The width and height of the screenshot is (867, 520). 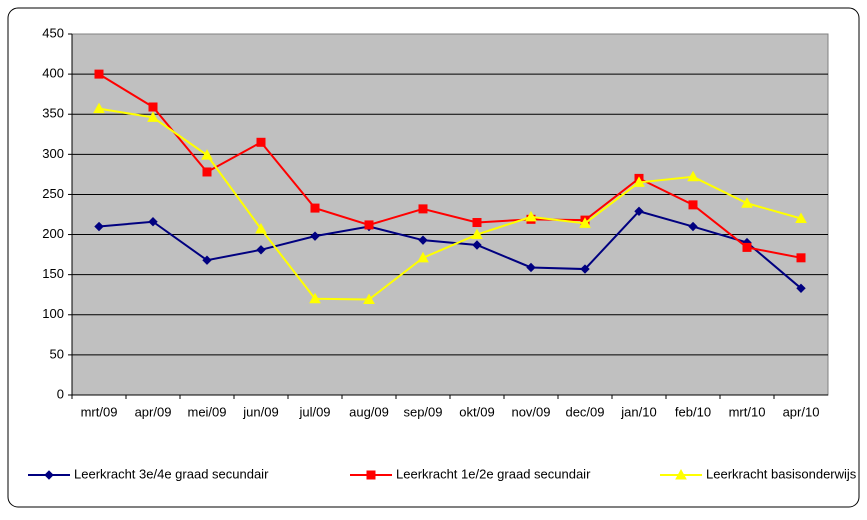 I want to click on x-tick-label: jun/09, so click(x=260, y=411).